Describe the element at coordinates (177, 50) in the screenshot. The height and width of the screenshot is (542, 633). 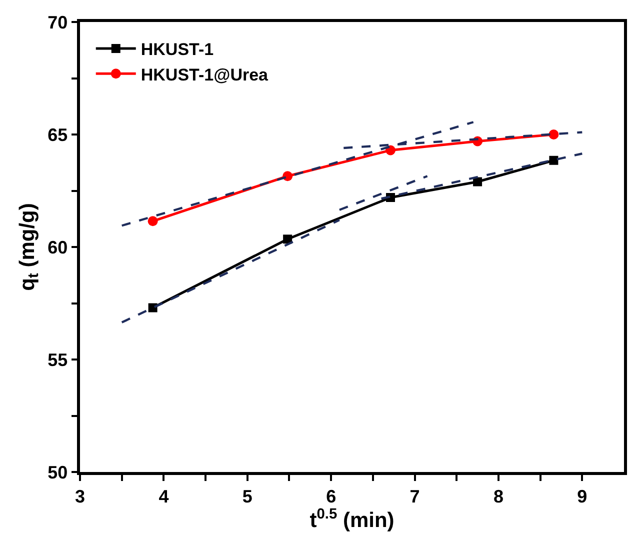
I see `legend-label: HKUST-1` at that location.